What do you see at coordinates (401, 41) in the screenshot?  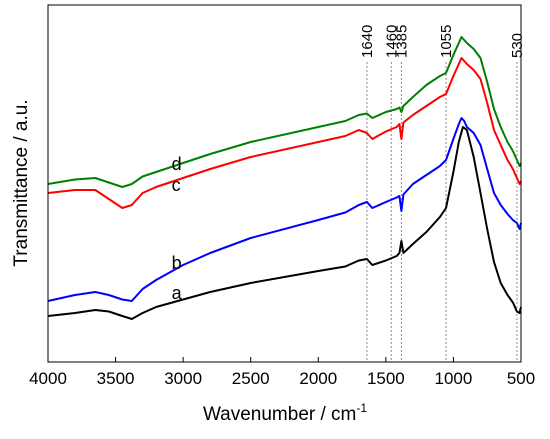 I see `annotation-label: 1385` at bounding box center [401, 41].